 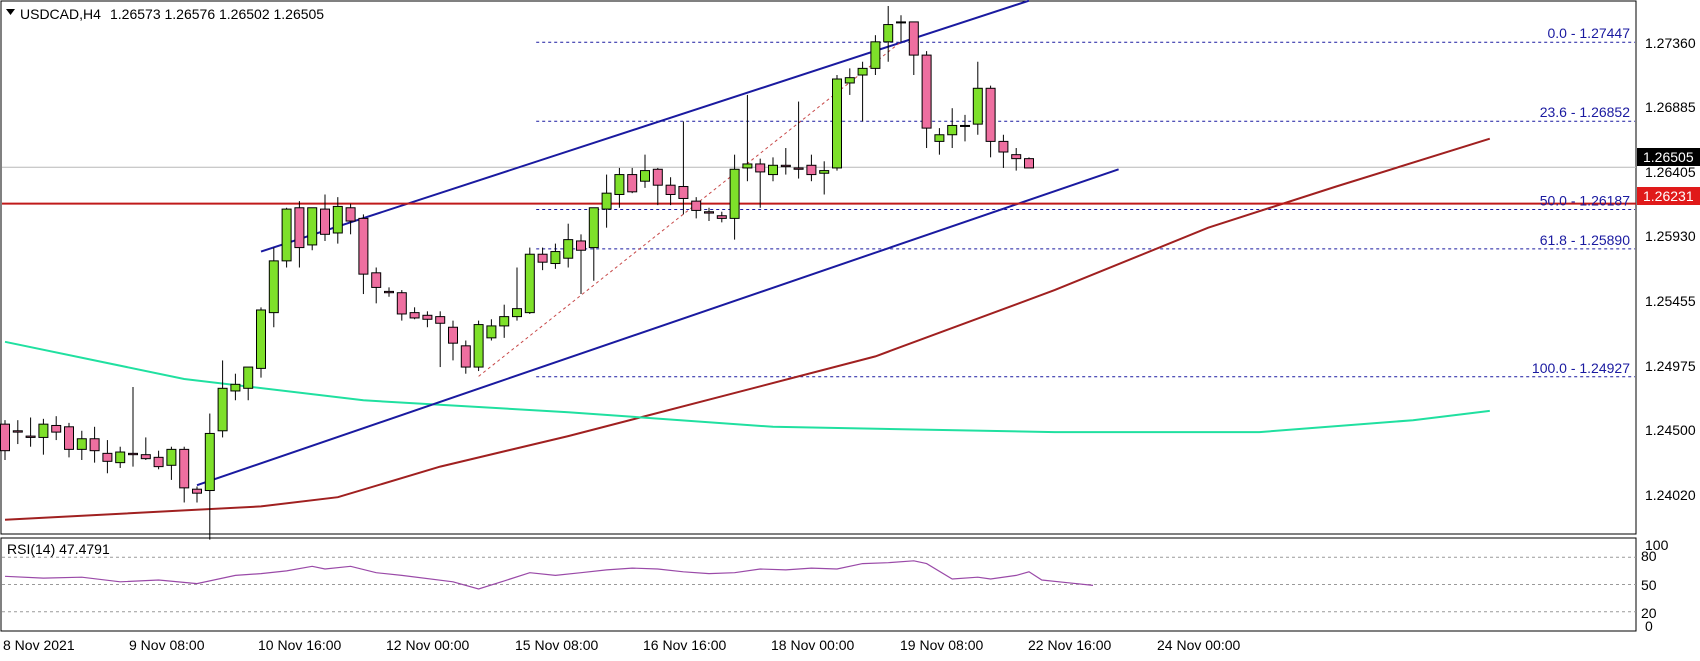 What do you see at coordinates (1670, 107) in the screenshot?
I see `price-tick-label: 1.26885` at bounding box center [1670, 107].